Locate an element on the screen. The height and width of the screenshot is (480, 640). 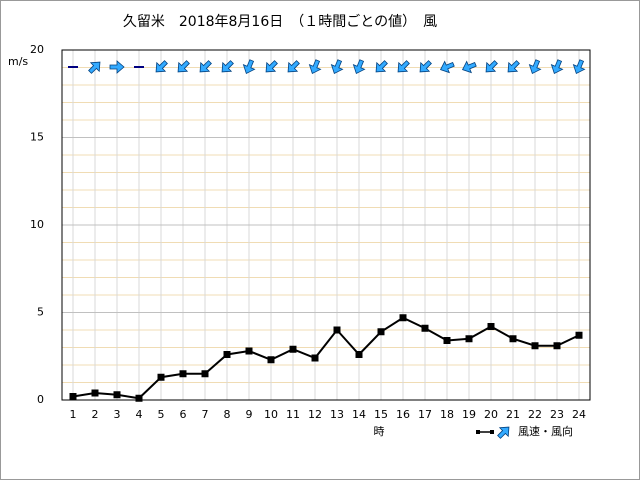
x-tick-label: 7 is located at coordinates (205, 414).